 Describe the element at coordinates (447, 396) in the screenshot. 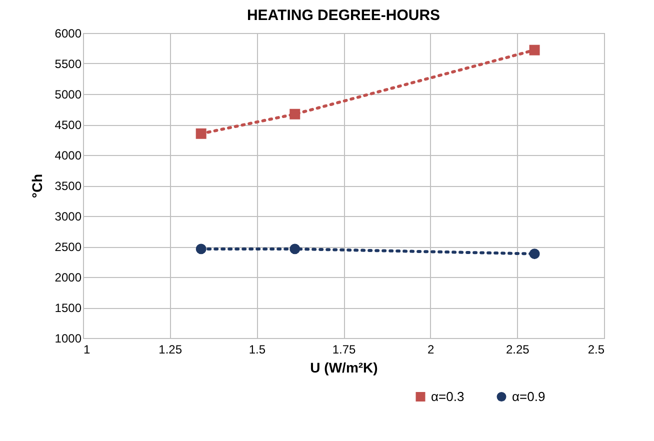

I see `legend-label: α=0.3` at that location.